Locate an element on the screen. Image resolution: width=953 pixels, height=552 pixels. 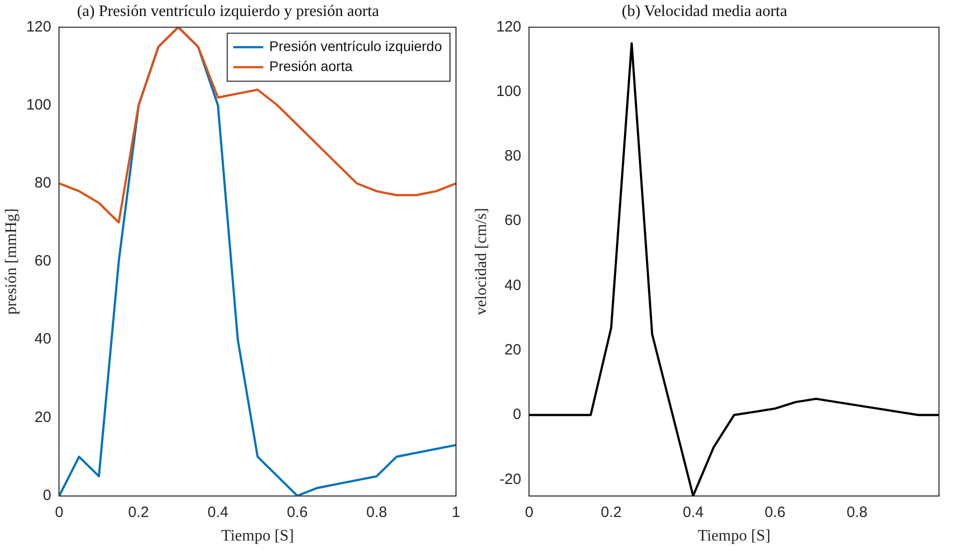
legend-label: Presión aorta is located at coordinates (311, 66).